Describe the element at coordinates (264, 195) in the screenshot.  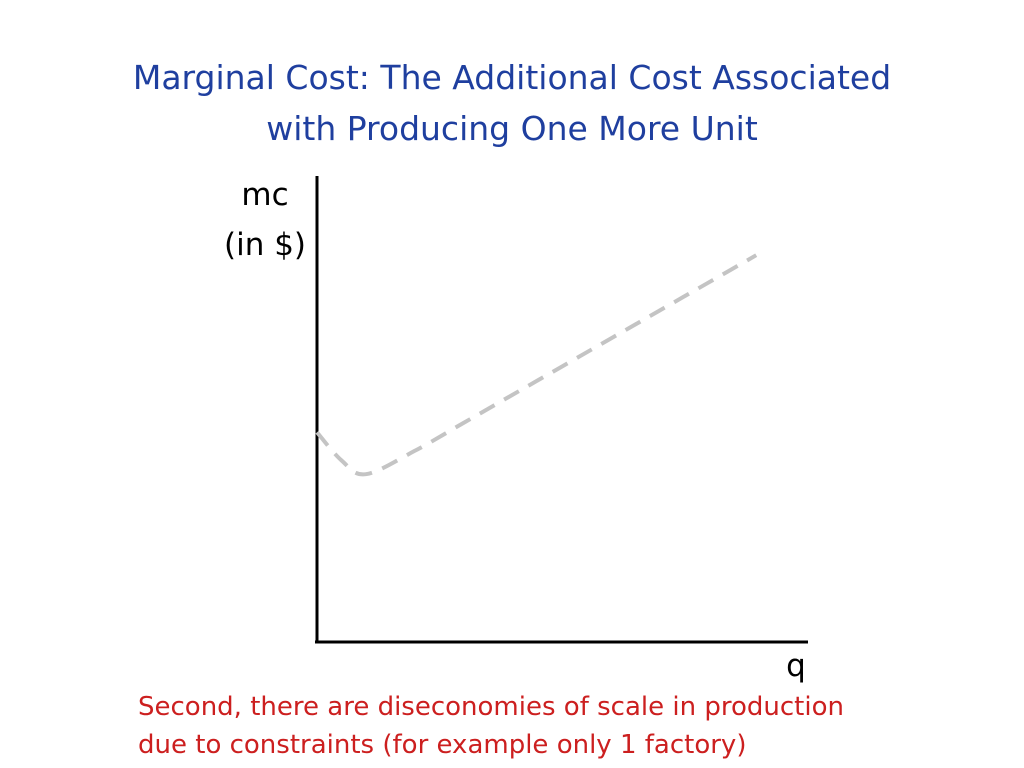
I see `y-axis-label-line-1: mc` at that location.